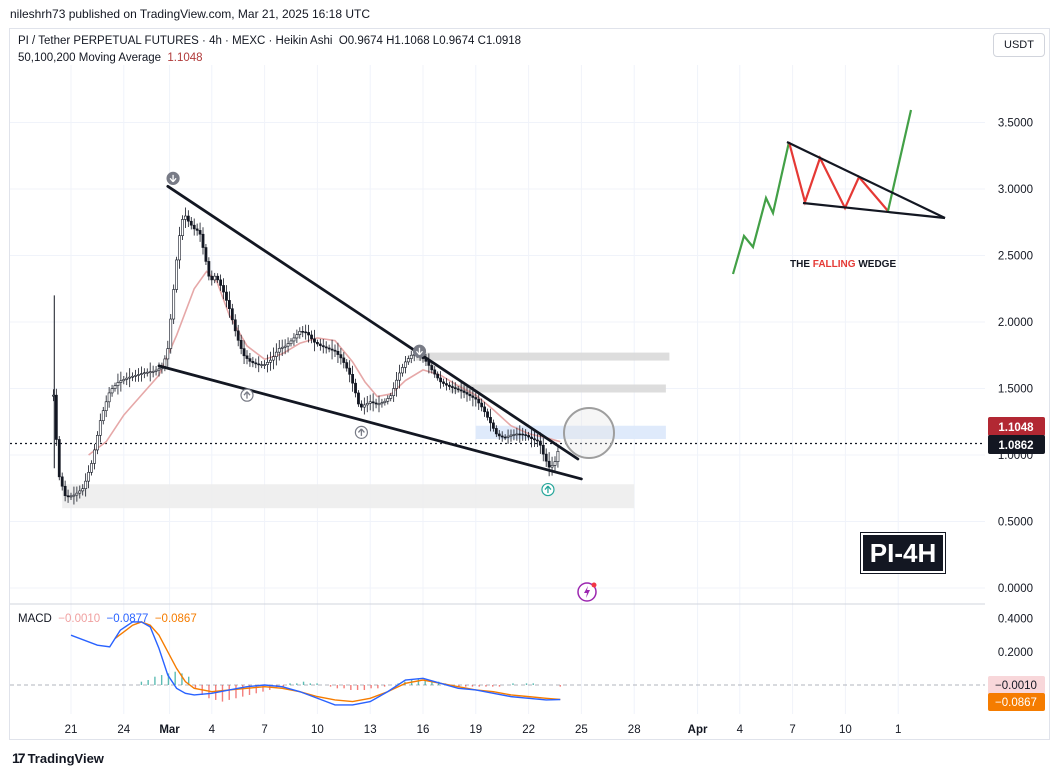 This screenshot has height=777, width=1061. What do you see at coordinates (35, 619) in the screenshot?
I see `macd-label: MACD` at bounding box center [35, 619].